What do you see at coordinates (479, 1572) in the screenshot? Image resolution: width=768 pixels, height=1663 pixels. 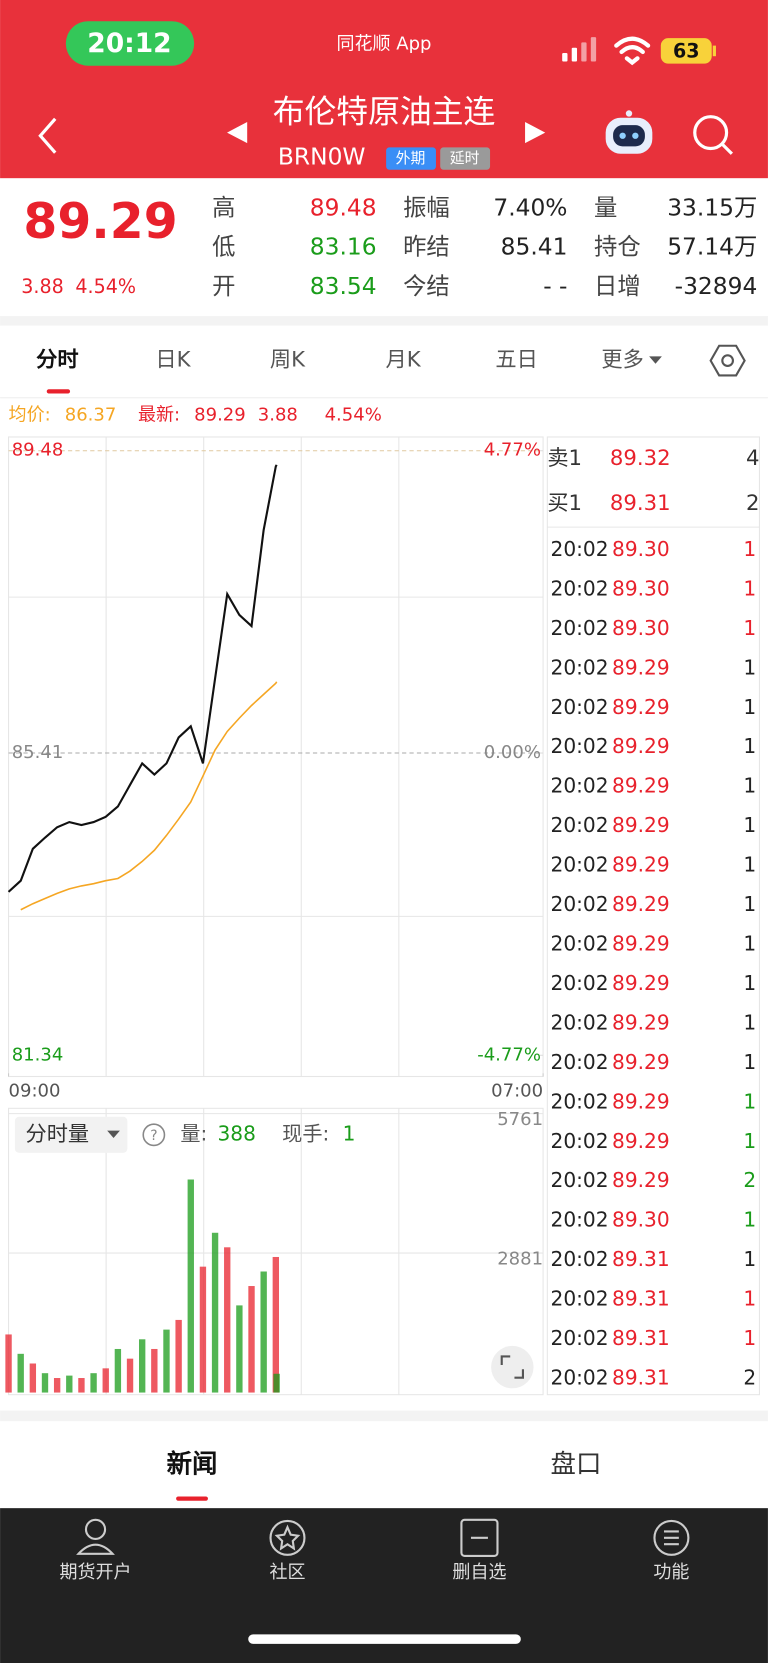 I see `nav-item: 删自选` at bounding box center [479, 1572].